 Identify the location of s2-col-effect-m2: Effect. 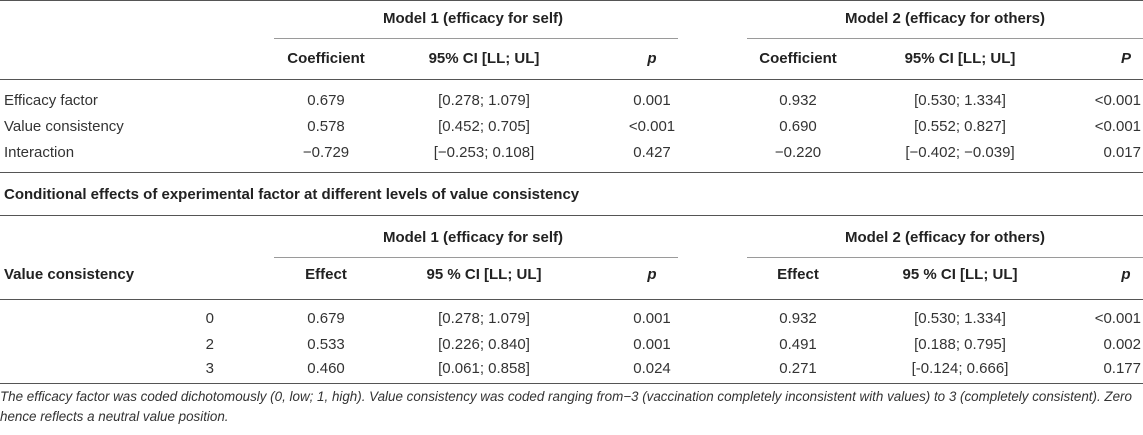
(798, 274).